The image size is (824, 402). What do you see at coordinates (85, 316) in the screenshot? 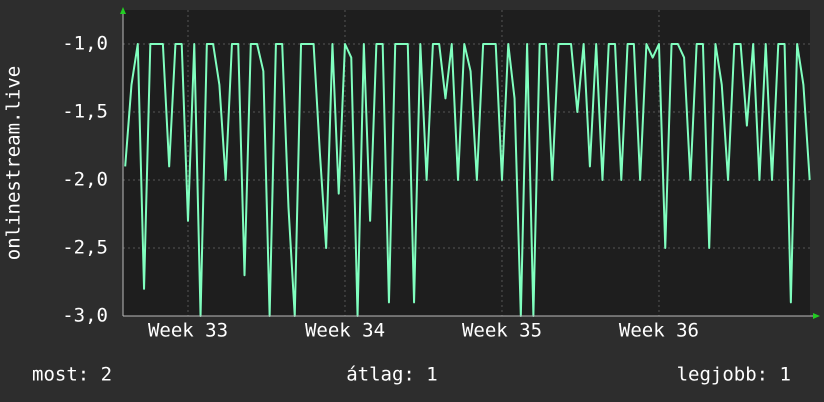
I see `y-tick-label: -3,0` at bounding box center [85, 316].